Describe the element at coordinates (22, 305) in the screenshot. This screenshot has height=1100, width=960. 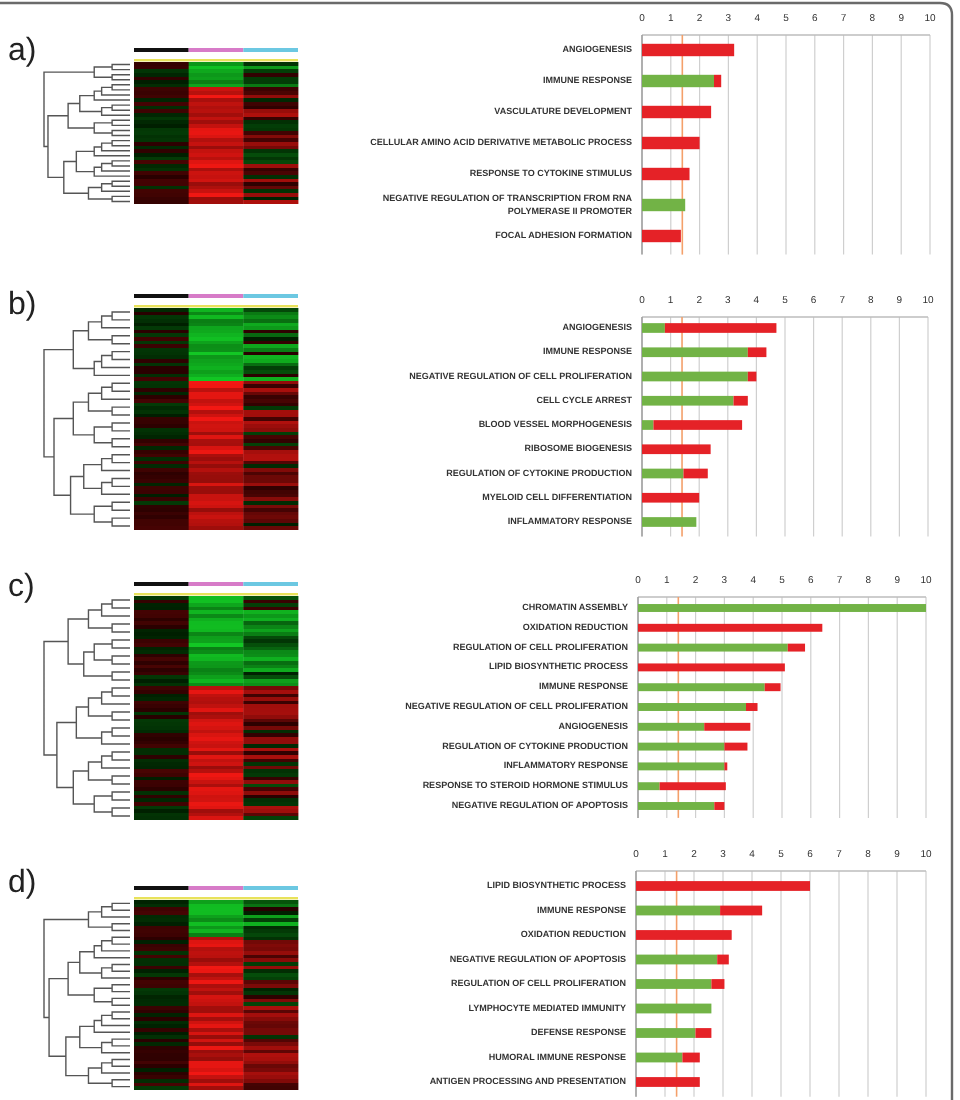
I see `text: b)` at that location.